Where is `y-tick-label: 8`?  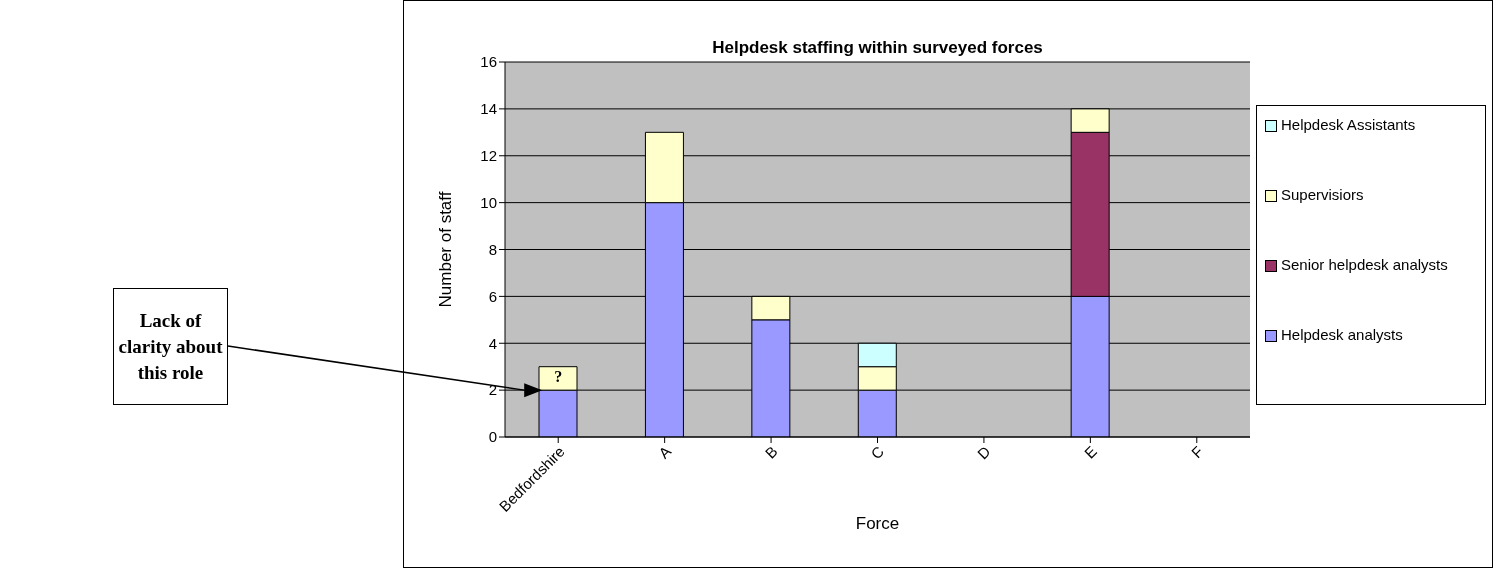 y-tick-label: 8 is located at coordinates (492, 249).